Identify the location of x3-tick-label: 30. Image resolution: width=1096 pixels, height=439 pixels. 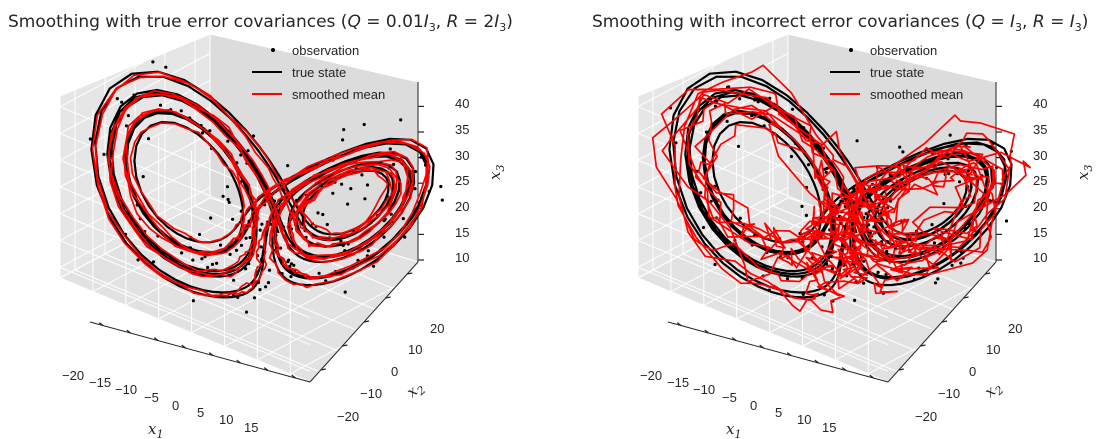
(462, 155).